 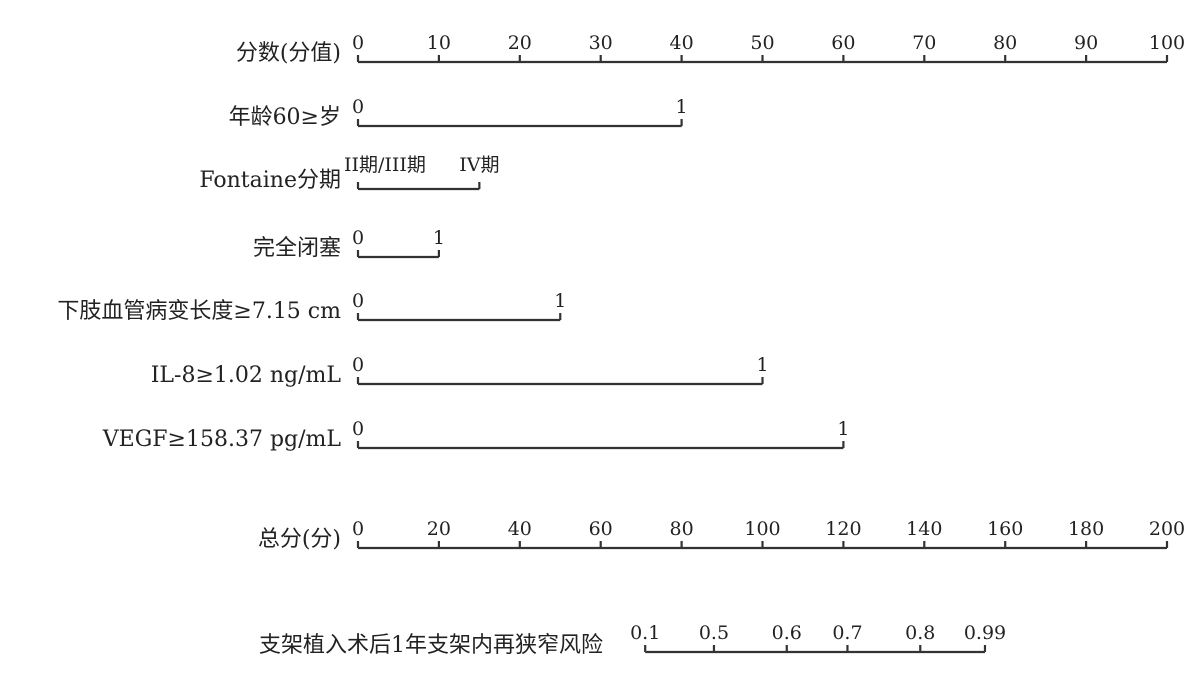 What do you see at coordinates (682, 43) in the screenshot?
I see `points-scale-tick-label: 40` at bounding box center [682, 43].